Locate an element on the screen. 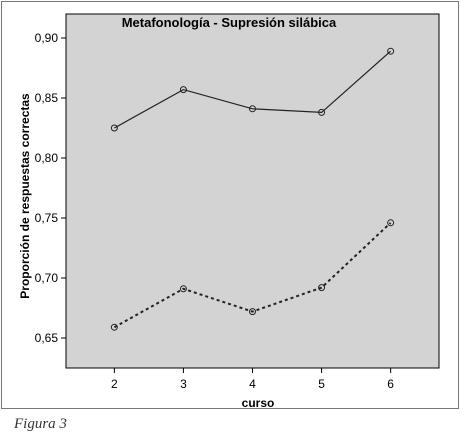  x-axis-label: curso is located at coordinates (258, 403).